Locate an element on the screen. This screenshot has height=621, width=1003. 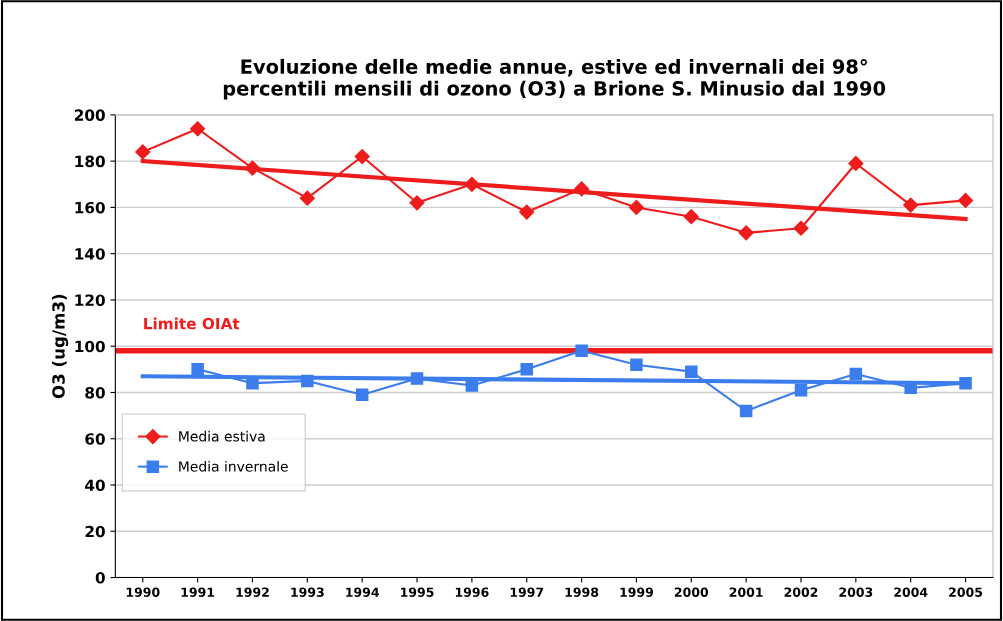
y-tick-label: 120 is located at coordinates (90, 300).